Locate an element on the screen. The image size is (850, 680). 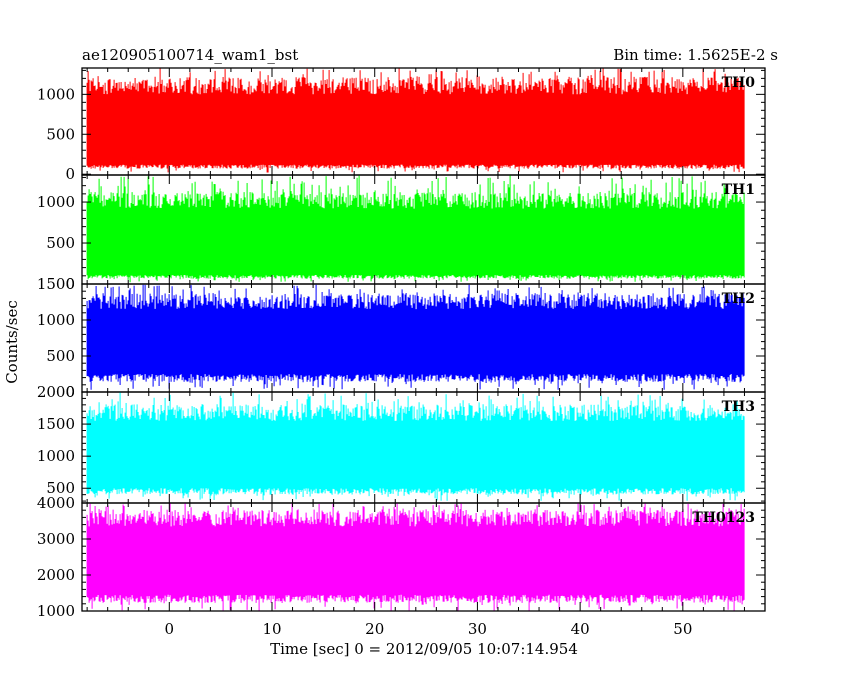
panel-label-th0123: TH0123 is located at coordinates (723, 518).